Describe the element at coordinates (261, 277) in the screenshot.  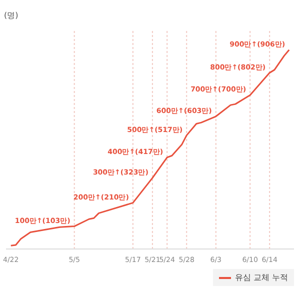
I see `legend-label: 유심 교체 누적` at that location.